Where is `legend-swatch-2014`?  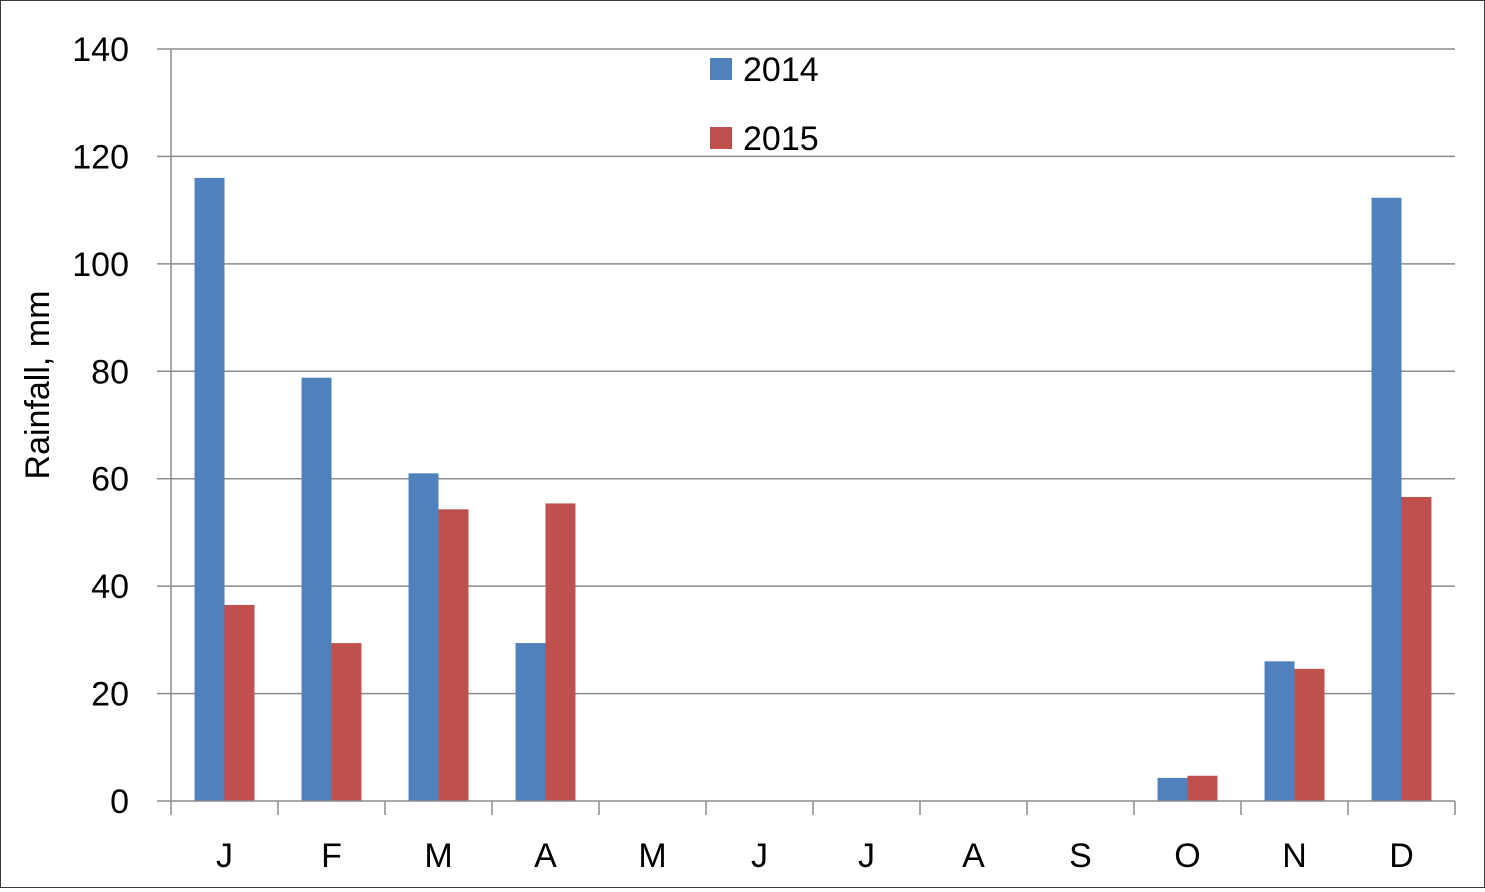
legend-swatch-2014 is located at coordinates (721, 69).